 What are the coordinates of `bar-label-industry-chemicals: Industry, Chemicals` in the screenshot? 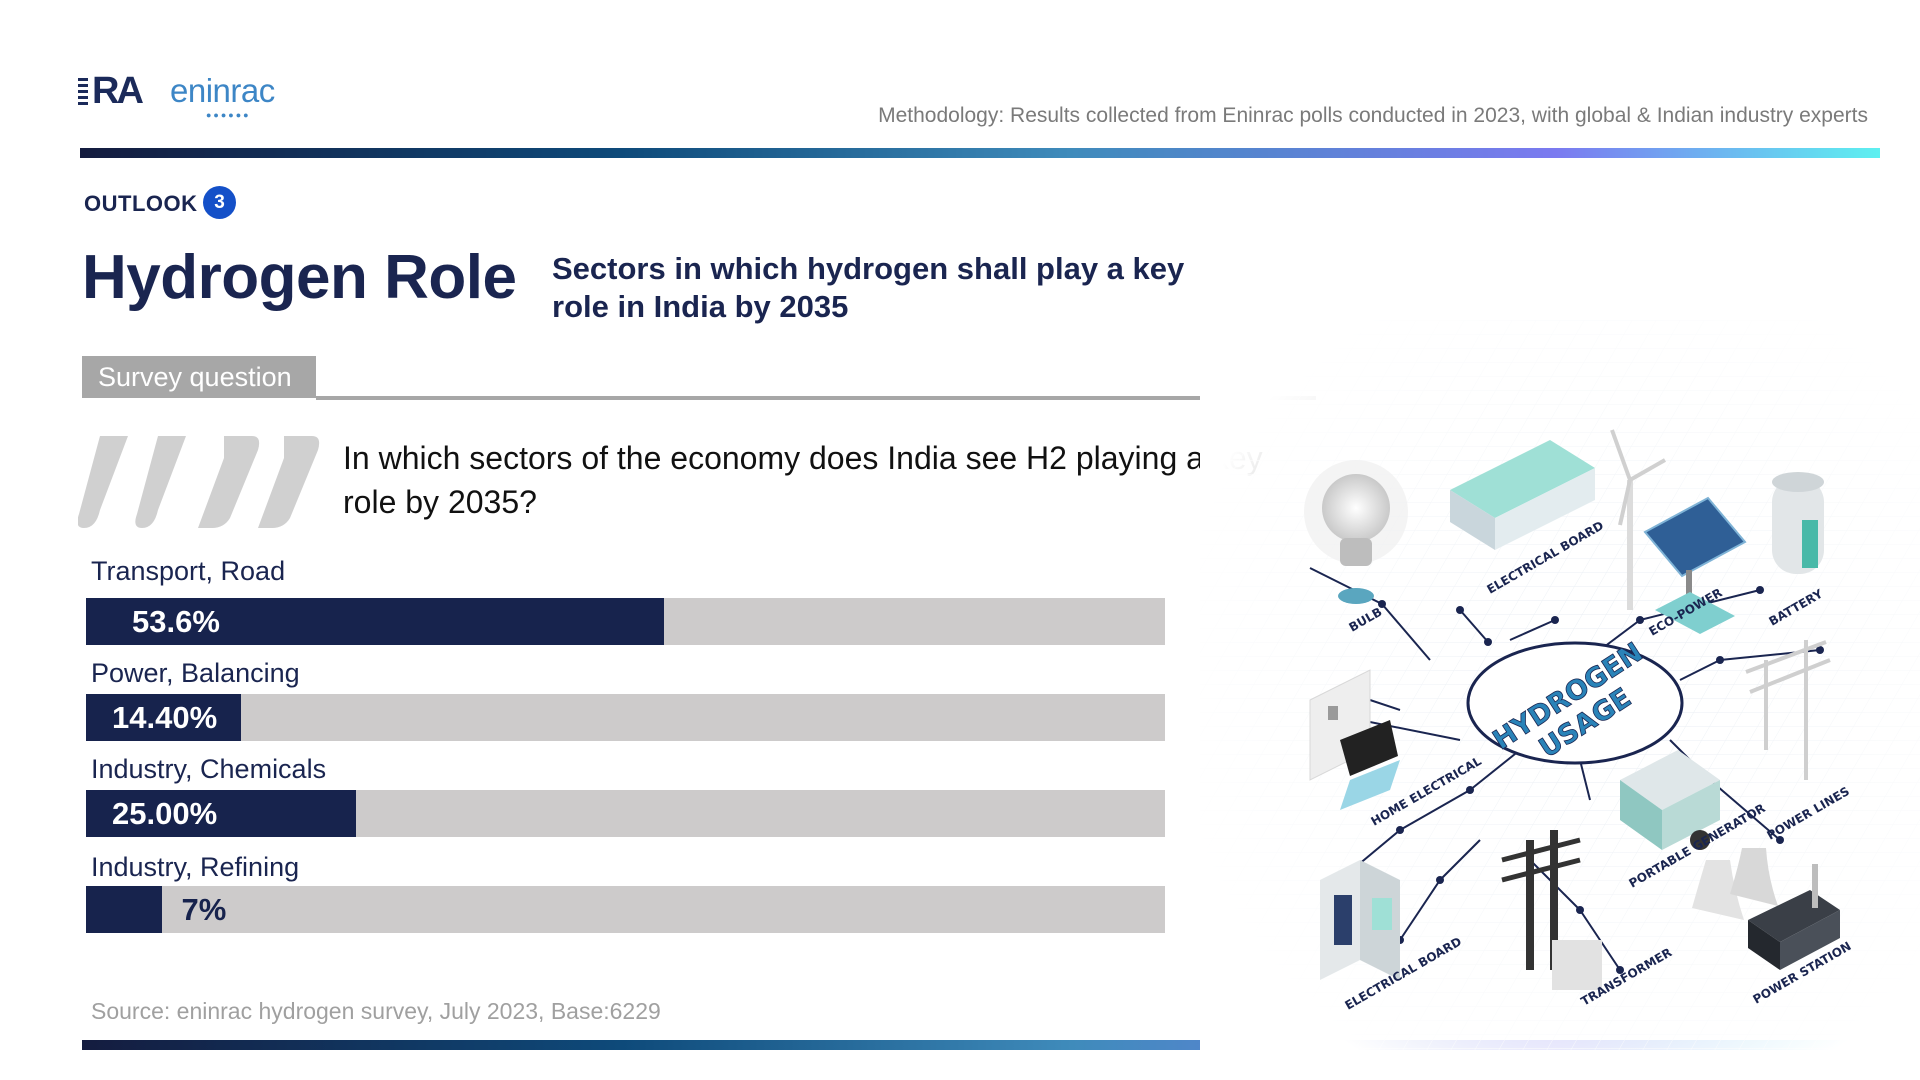 It's located at (209, 769).